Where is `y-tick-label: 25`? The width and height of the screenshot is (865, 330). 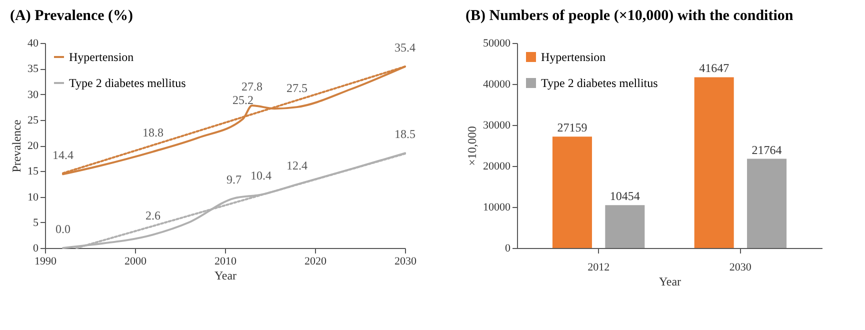 y-tick-label: 25 is located at coordinates (33, 120).